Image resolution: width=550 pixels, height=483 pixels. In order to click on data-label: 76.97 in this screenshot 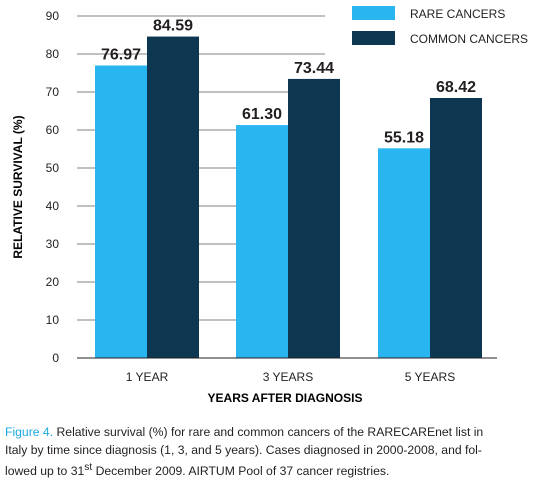, I will do `click(121, 55)`.